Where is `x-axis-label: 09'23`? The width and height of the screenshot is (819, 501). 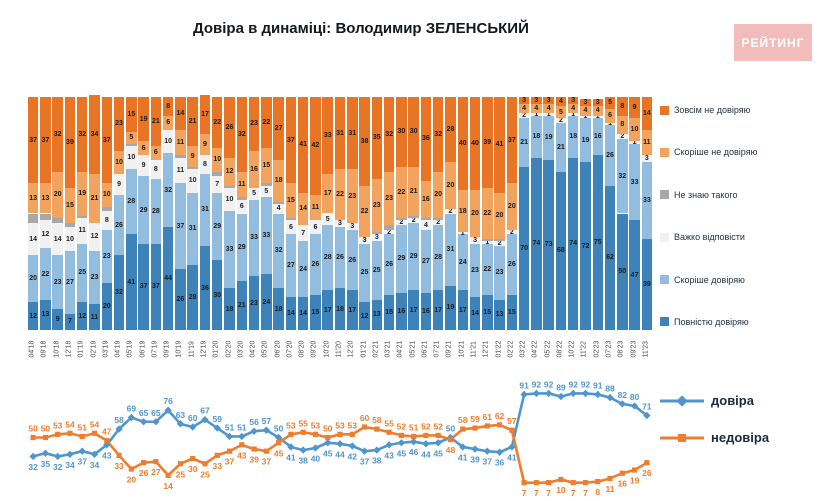
x-axis-label: 09'23 is located at coordinates (634, 349).